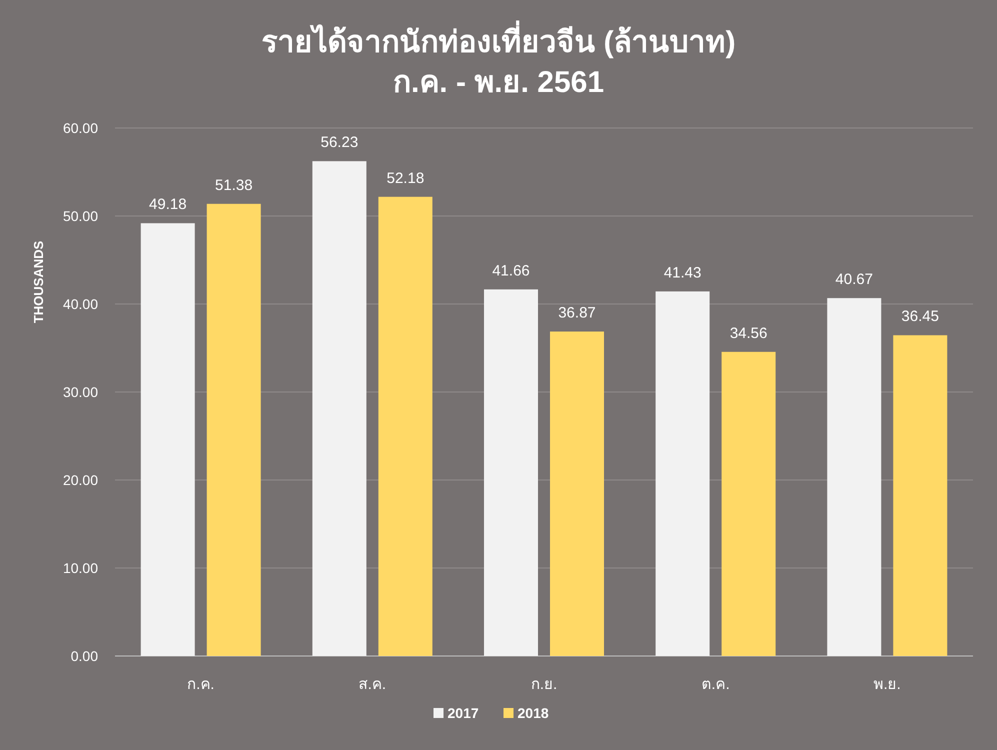  What do you see at coordinates (80, 216) in the screenshot?
I see `y-tick-label: 50.00` at bounding box center [80, 216].